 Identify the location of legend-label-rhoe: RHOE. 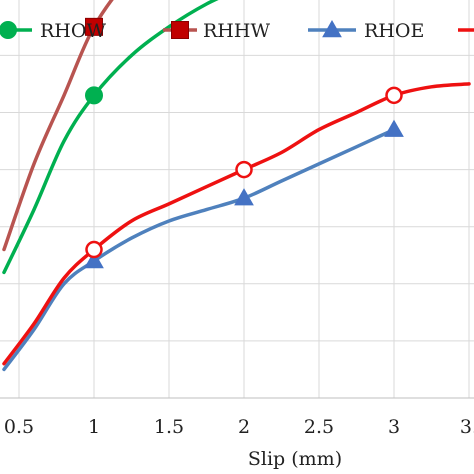
(394, 31).